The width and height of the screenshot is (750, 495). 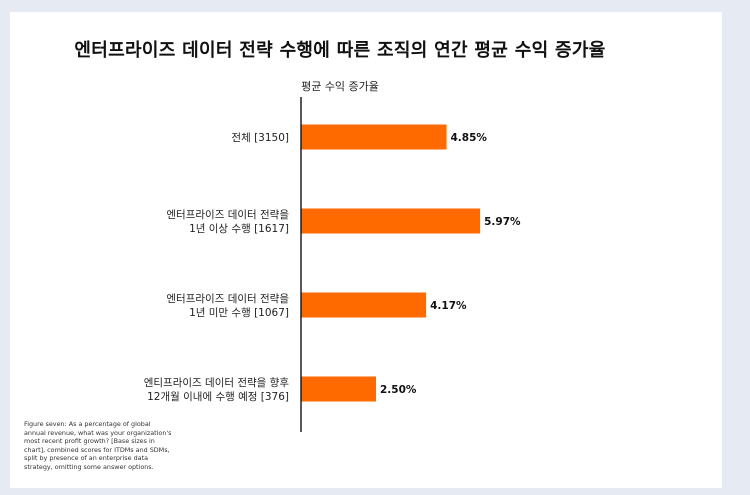 I want to click on category-label-2-1: 1년 미만 수행 [1067], so click(x=239, y=313).